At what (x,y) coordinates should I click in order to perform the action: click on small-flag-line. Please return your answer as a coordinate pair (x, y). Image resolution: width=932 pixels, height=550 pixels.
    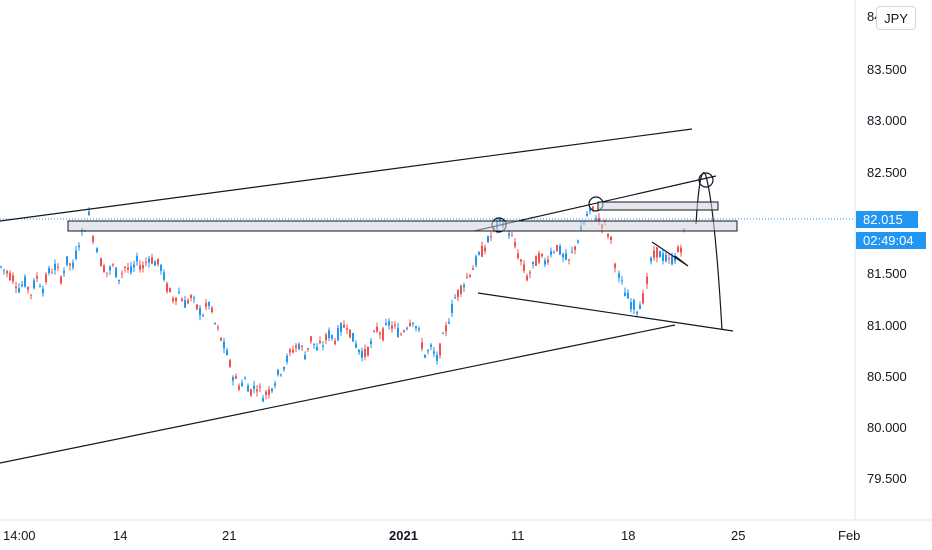
    Looking at the image, I should click on (670, 254).